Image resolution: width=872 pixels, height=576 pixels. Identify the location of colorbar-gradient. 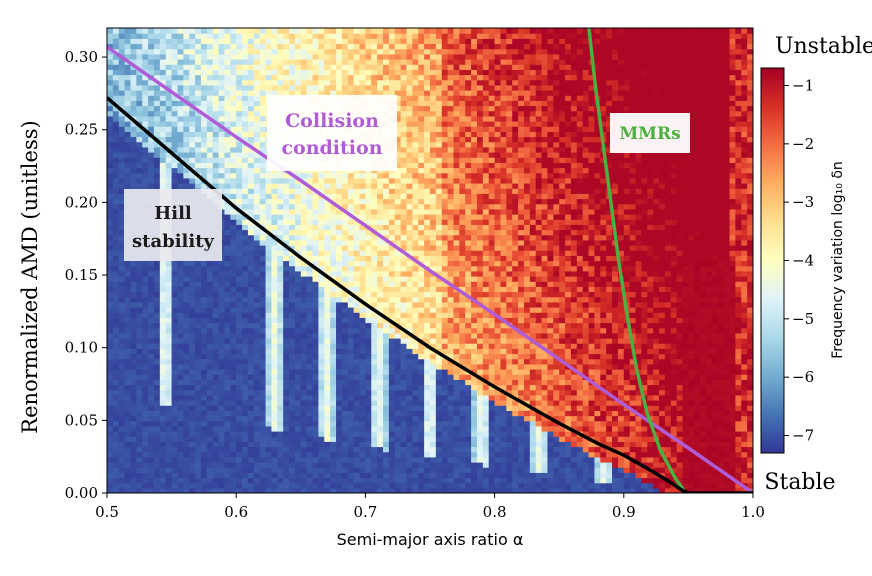
(772, 260).